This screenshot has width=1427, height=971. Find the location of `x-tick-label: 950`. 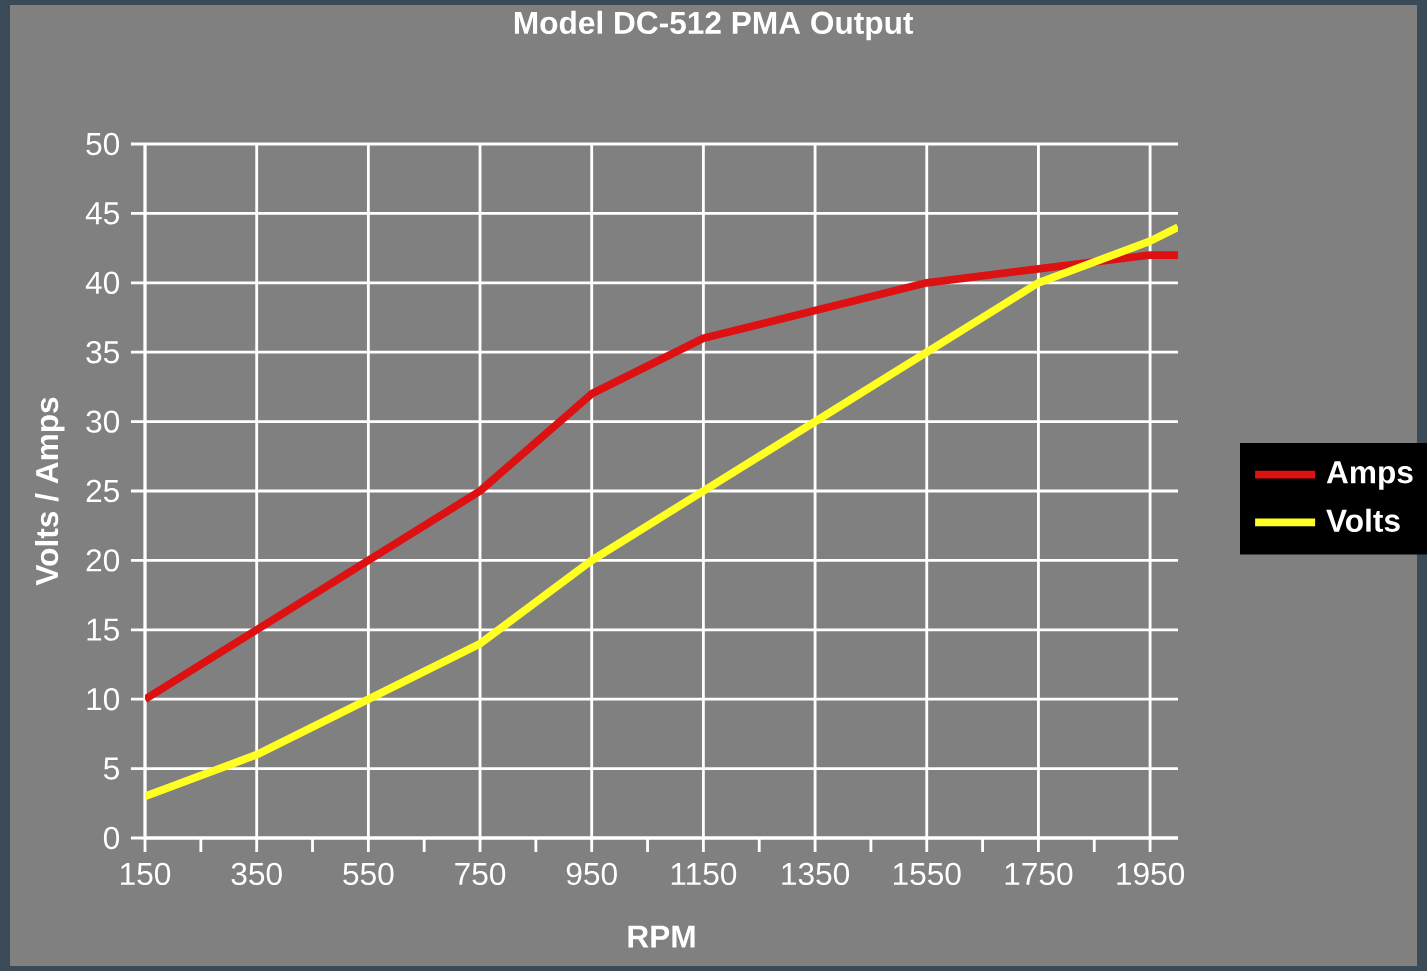

x-tick-label: 950 is located at coordinates (591, 874).